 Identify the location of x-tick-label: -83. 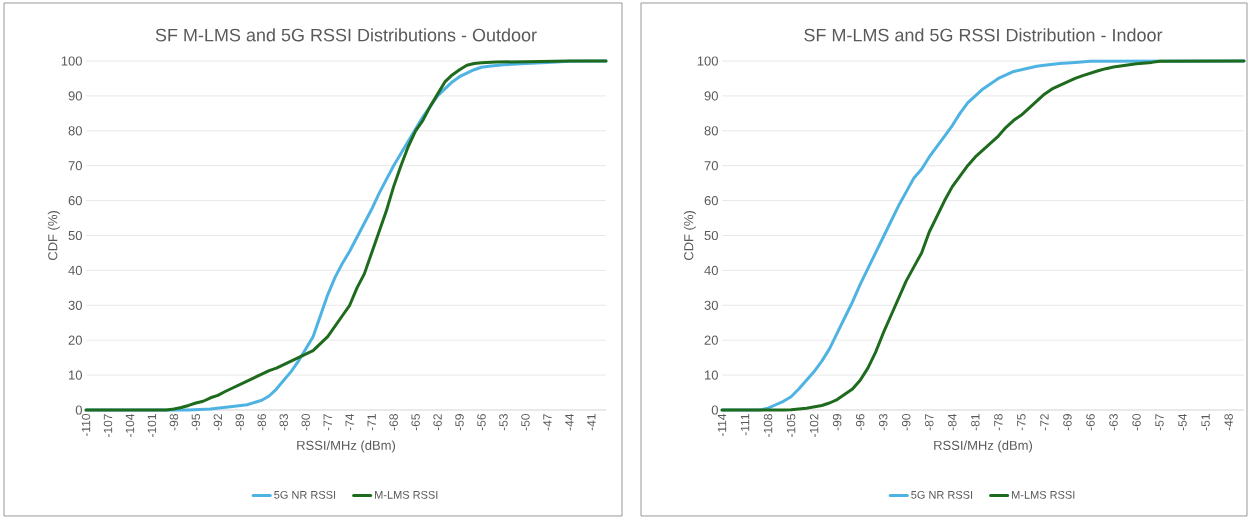
(283, 422).